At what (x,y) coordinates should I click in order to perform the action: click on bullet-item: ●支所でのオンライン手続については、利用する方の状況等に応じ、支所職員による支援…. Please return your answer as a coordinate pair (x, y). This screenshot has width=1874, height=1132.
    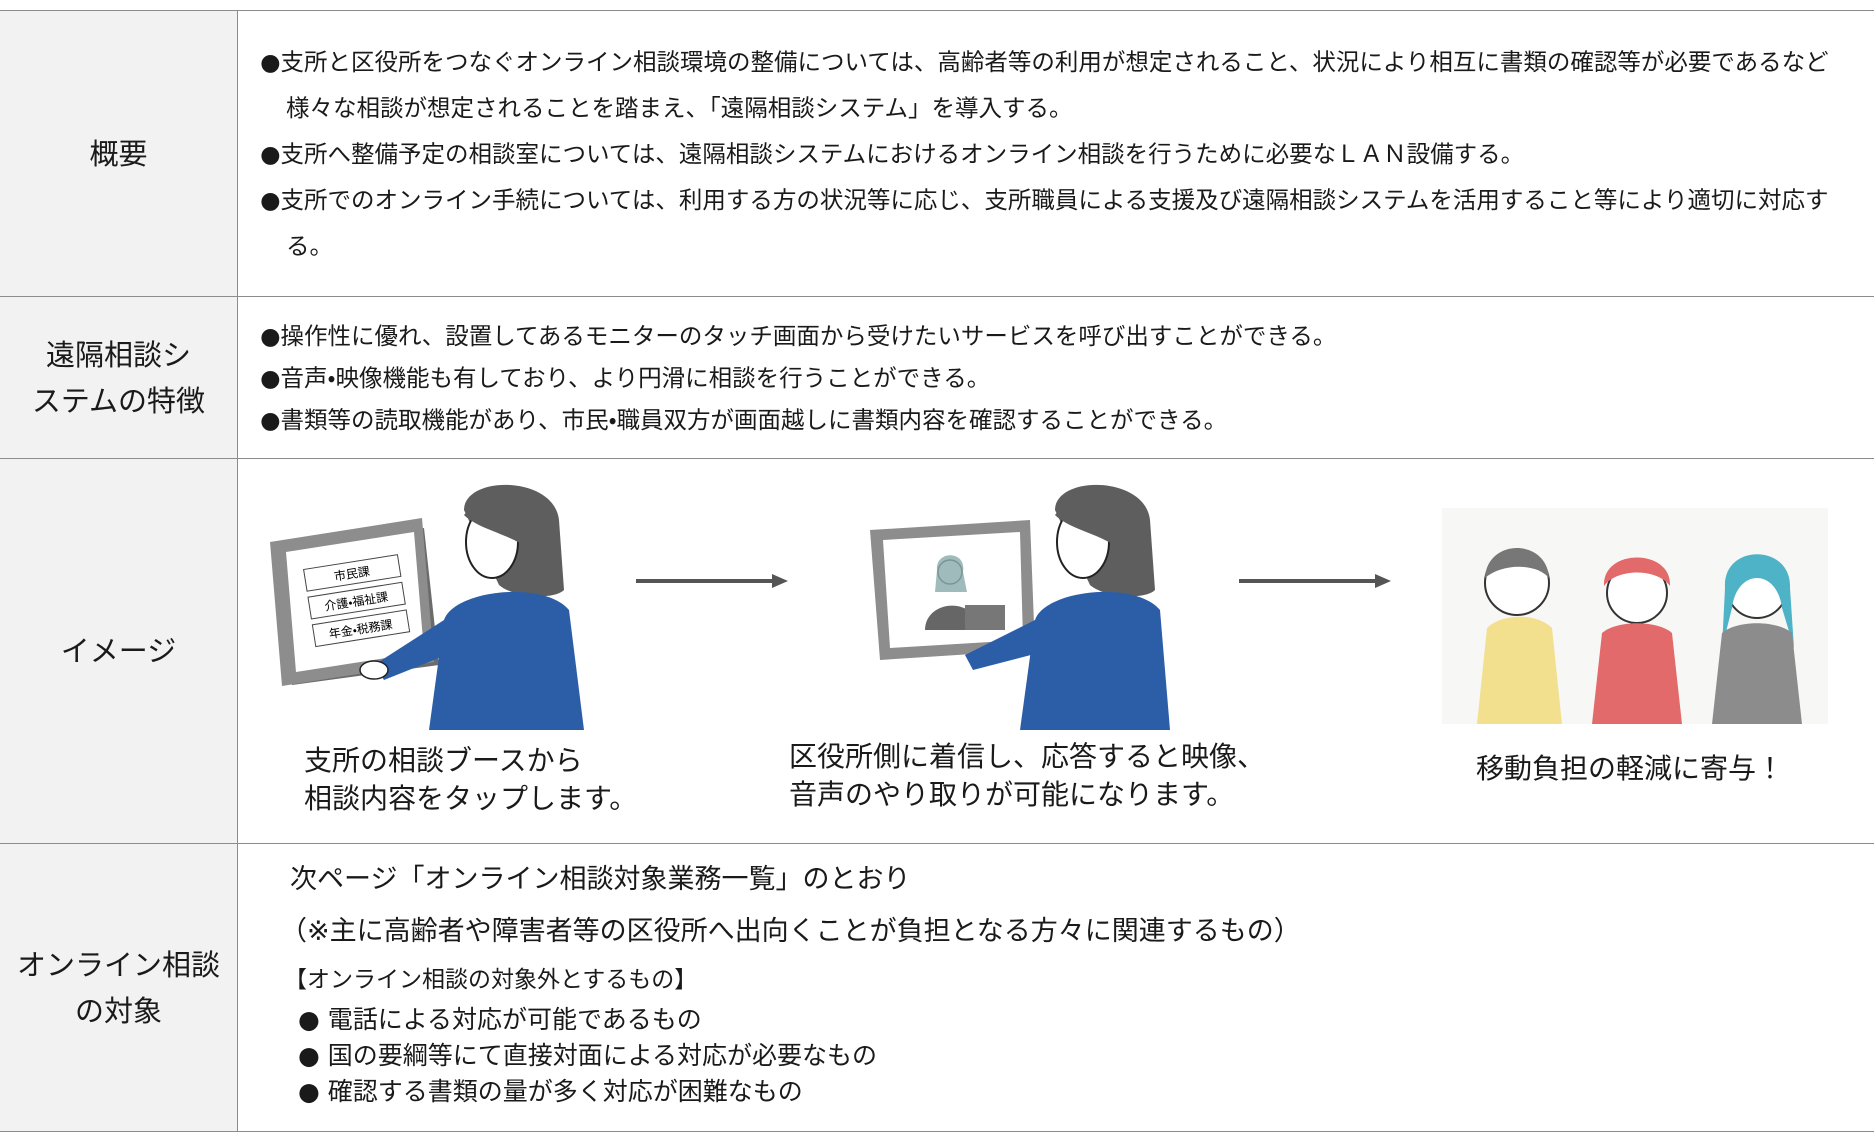
    Looking at the image, I should click on (1061, 223).